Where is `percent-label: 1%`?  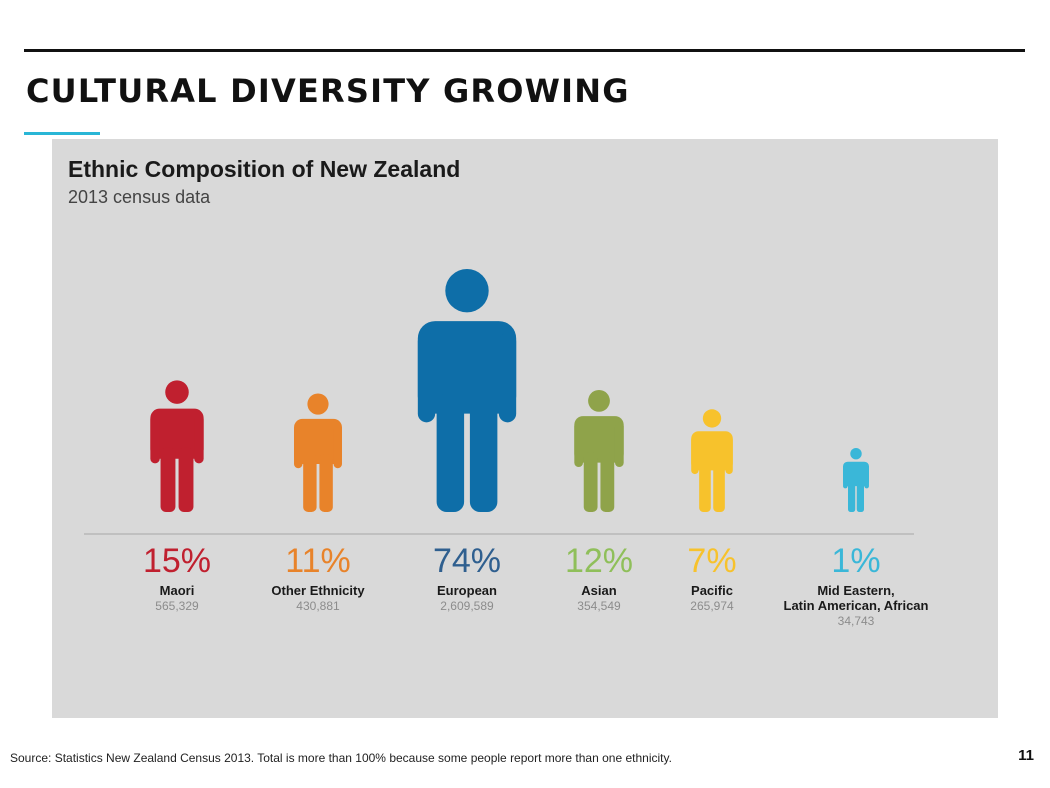
percent-label: 1% is located at coordinates (855, 561).